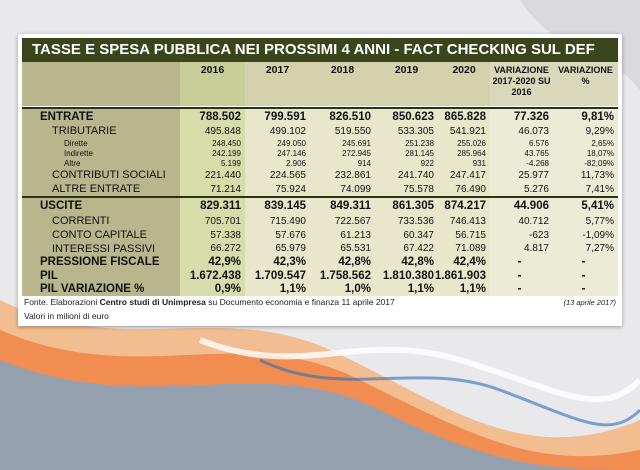  Describe the element at coordinates (464, 117) in the screenshot. I see `table-cell: 865.828` at that location.